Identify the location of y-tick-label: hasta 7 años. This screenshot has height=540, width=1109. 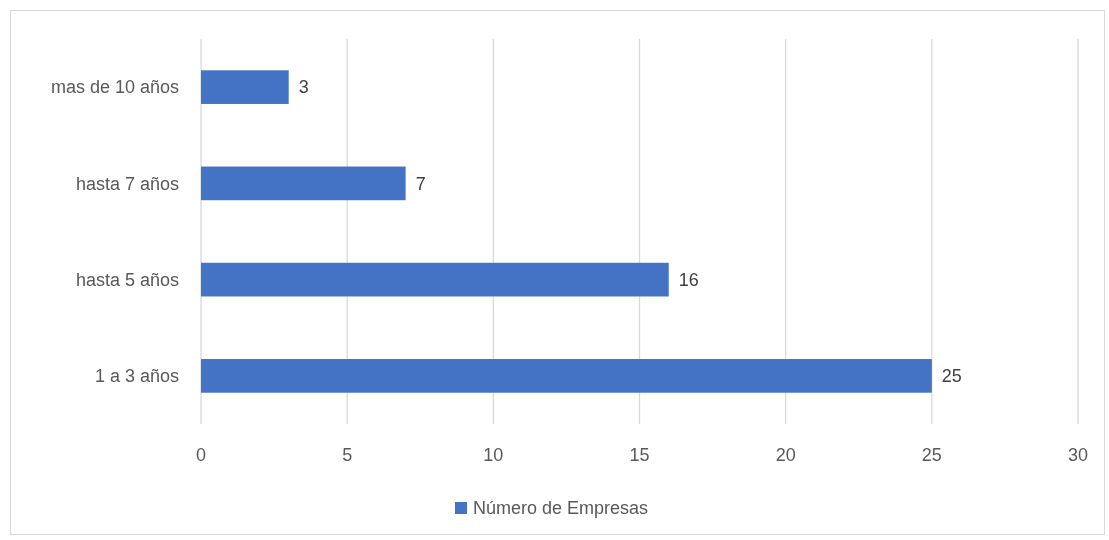
(127, 183).